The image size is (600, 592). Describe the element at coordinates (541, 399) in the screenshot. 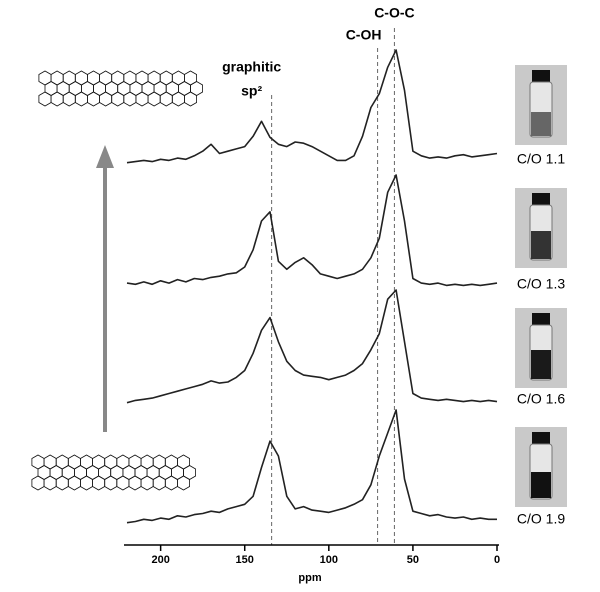

I see `series-label: C/O 1.6` at that location.